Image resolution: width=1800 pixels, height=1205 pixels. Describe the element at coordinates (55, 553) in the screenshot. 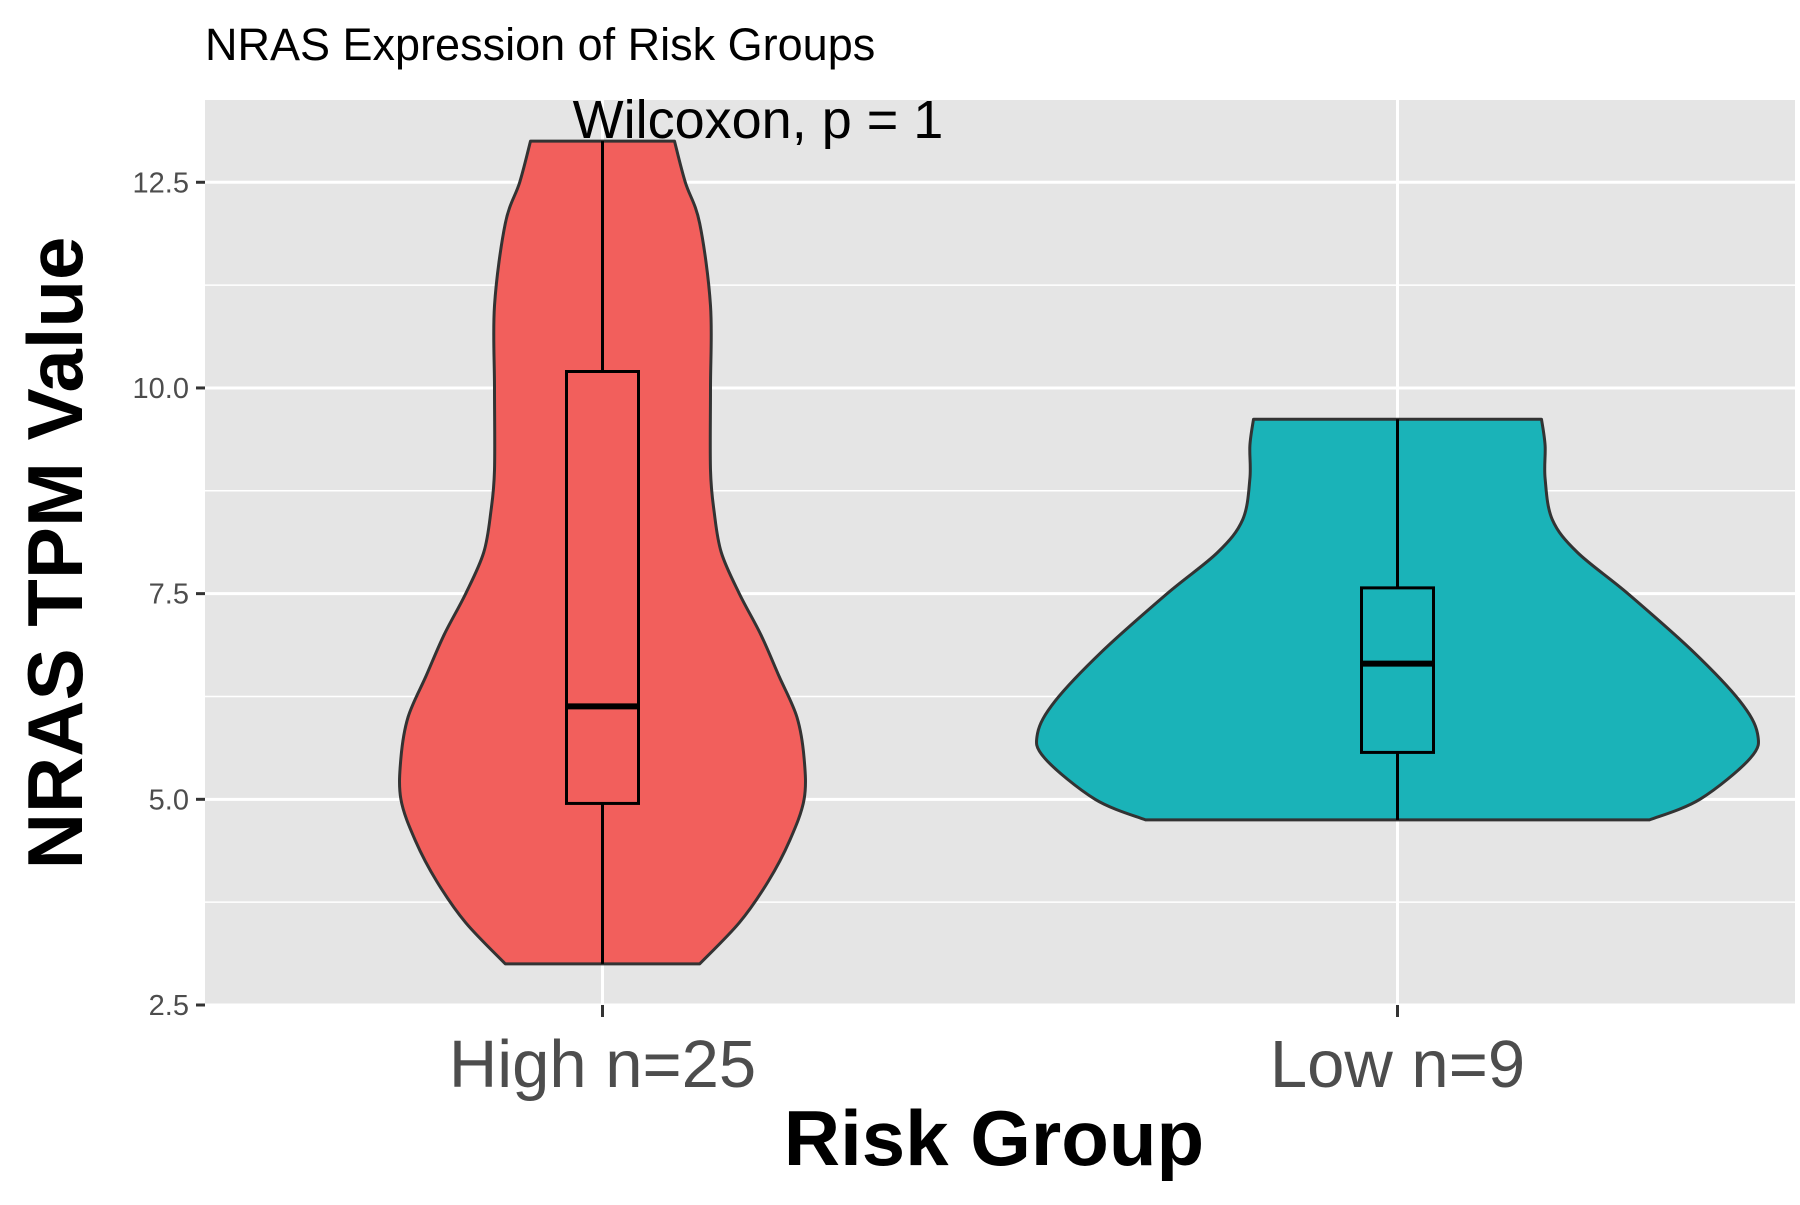

I see `y-axis-label: NRAS TPM Value` at that location.